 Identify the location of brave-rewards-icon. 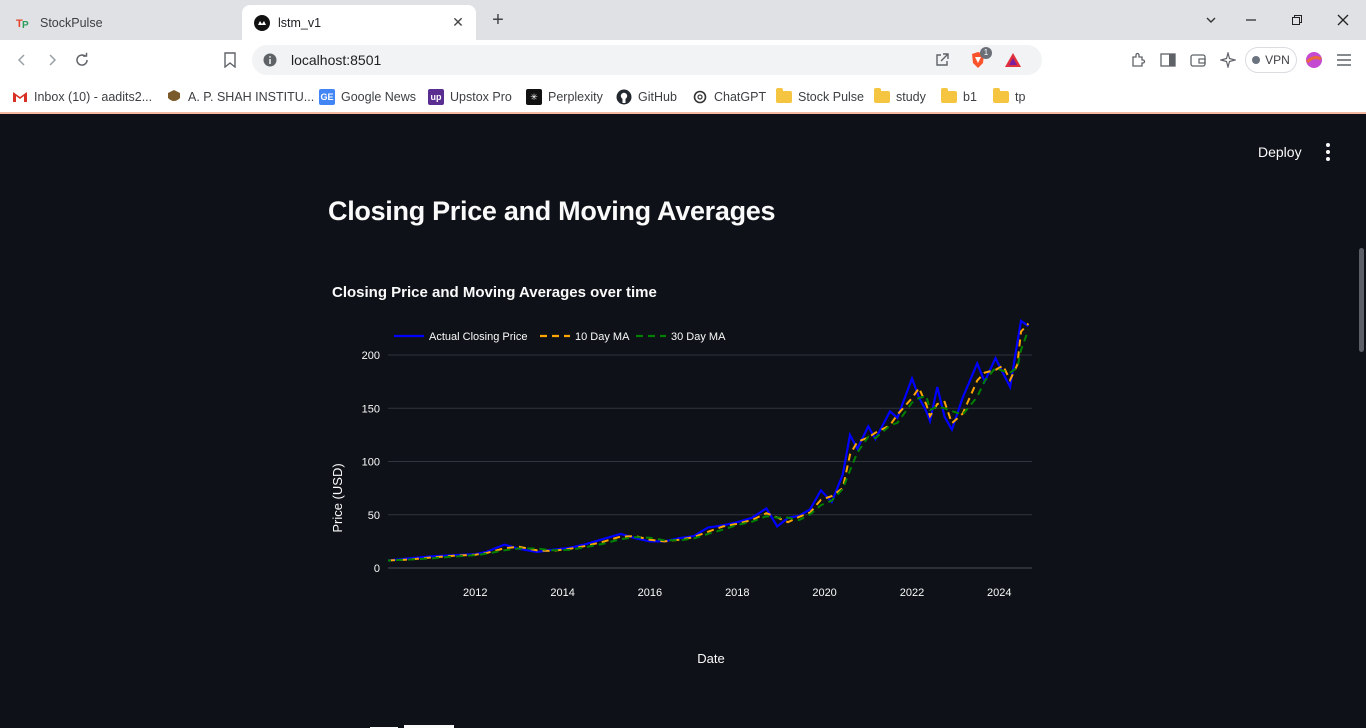
(1013, 60).